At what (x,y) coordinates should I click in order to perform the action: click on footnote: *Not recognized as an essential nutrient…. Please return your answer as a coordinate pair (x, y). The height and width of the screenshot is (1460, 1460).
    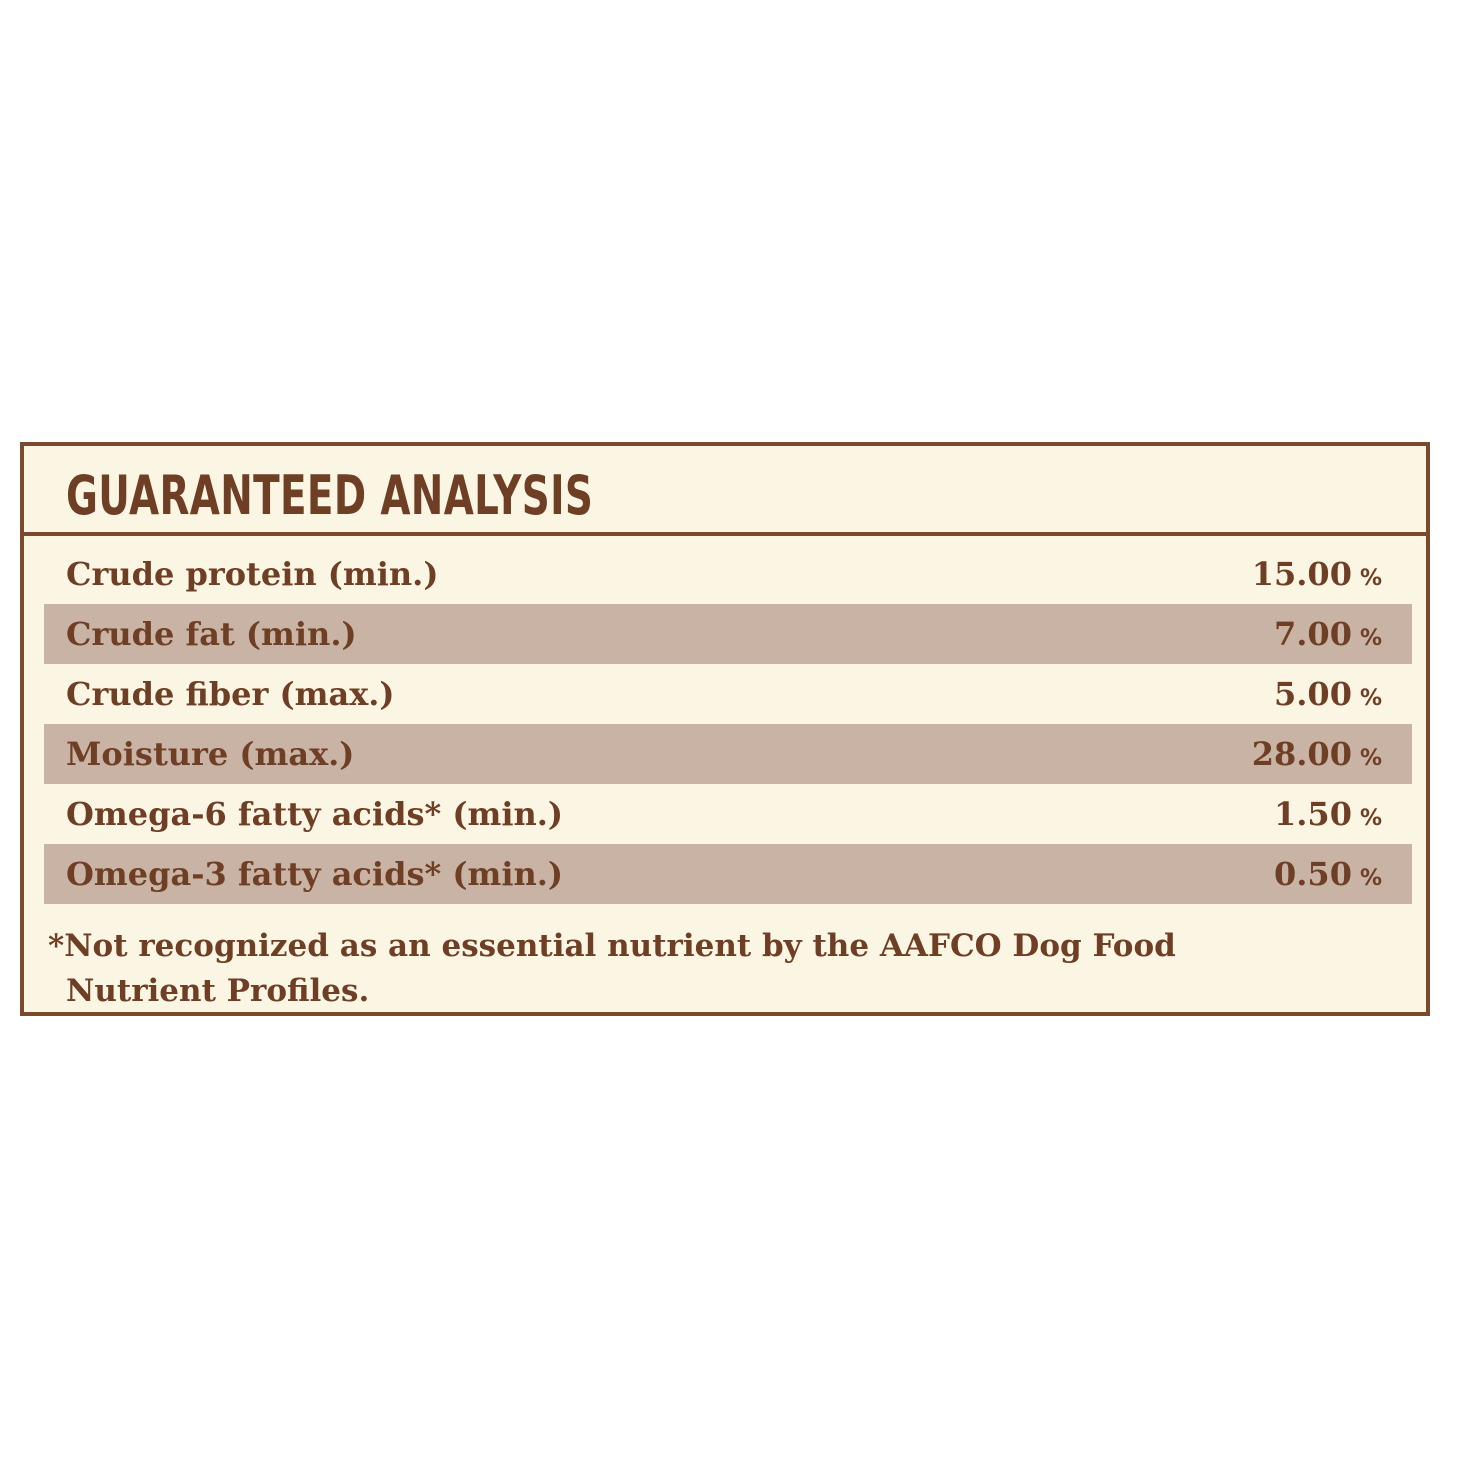
    Looking at the image, I should click on (612, 968).